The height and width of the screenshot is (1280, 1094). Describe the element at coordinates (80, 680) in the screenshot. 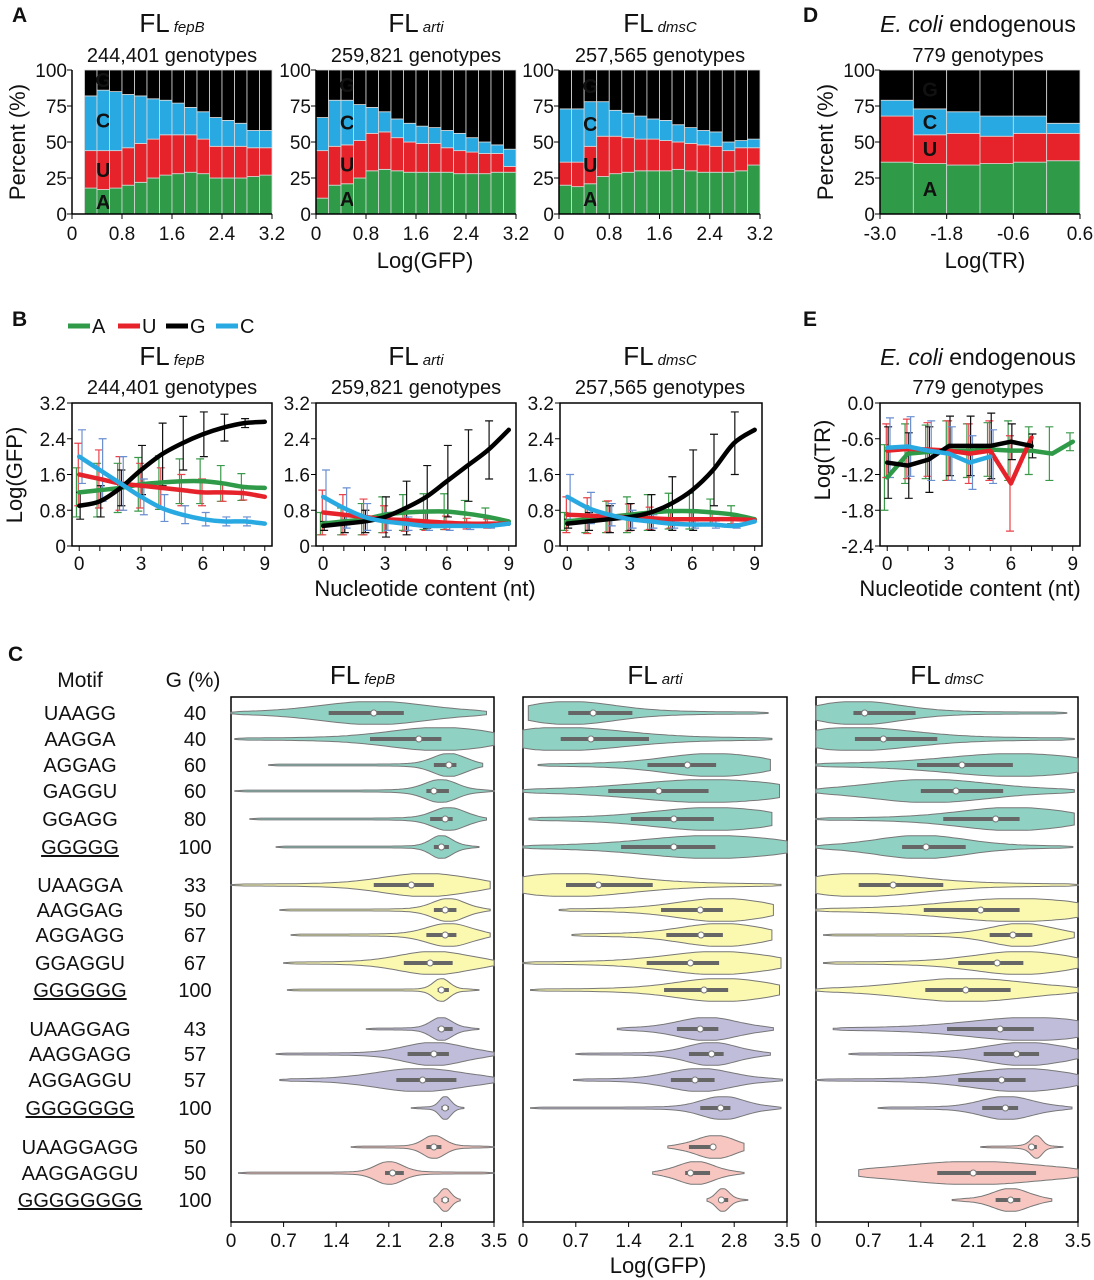

I see `motif-header: Motif` at that location.